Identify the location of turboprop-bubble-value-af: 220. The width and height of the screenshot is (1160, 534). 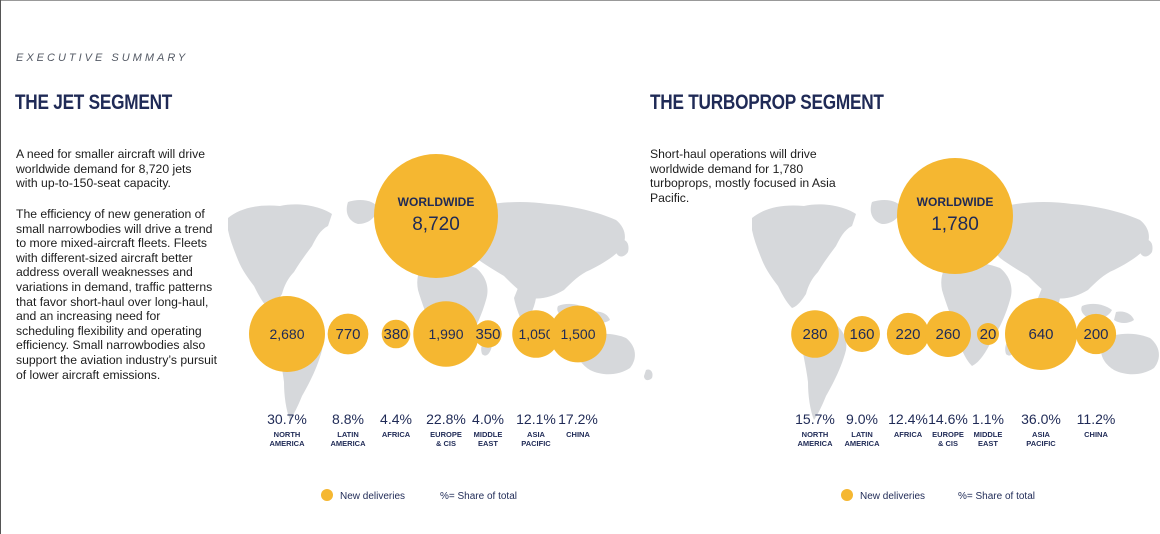
(907, 334).